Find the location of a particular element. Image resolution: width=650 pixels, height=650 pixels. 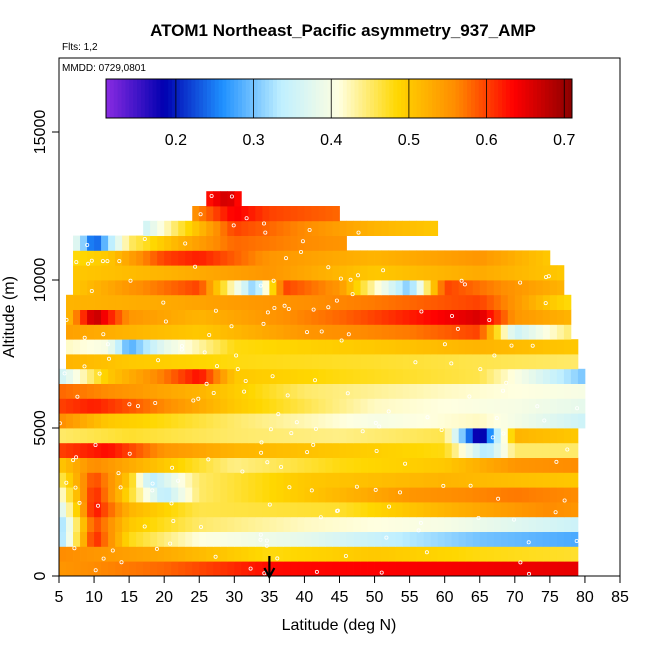

y-tick-label: 15000 is located at coordinates (40, 132).